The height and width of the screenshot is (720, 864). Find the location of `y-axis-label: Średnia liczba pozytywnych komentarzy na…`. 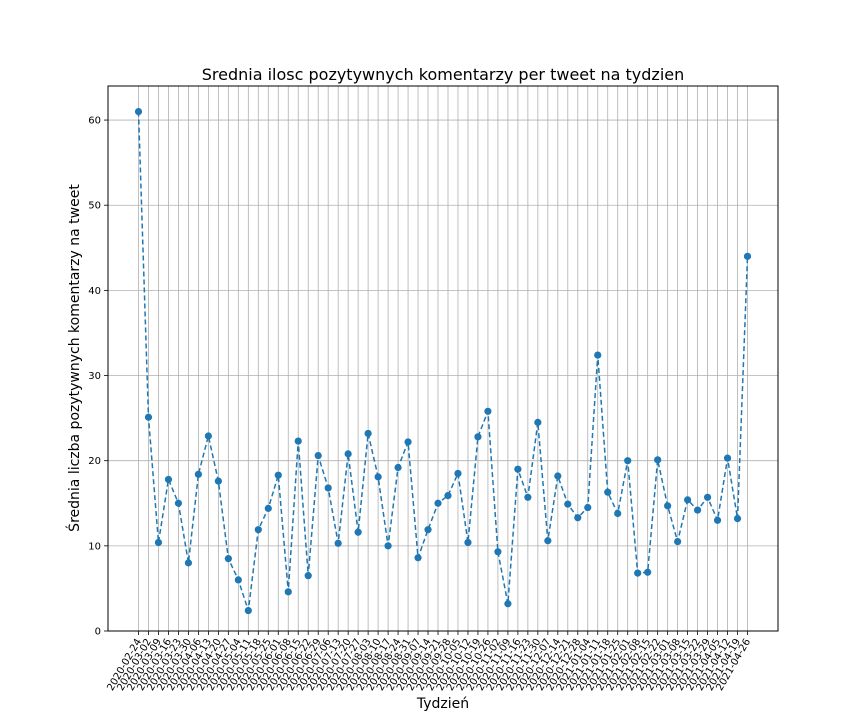

y-axis-label: Średnia liczba pozytywnych komentarzy na… is located at coordinates (74, 358).